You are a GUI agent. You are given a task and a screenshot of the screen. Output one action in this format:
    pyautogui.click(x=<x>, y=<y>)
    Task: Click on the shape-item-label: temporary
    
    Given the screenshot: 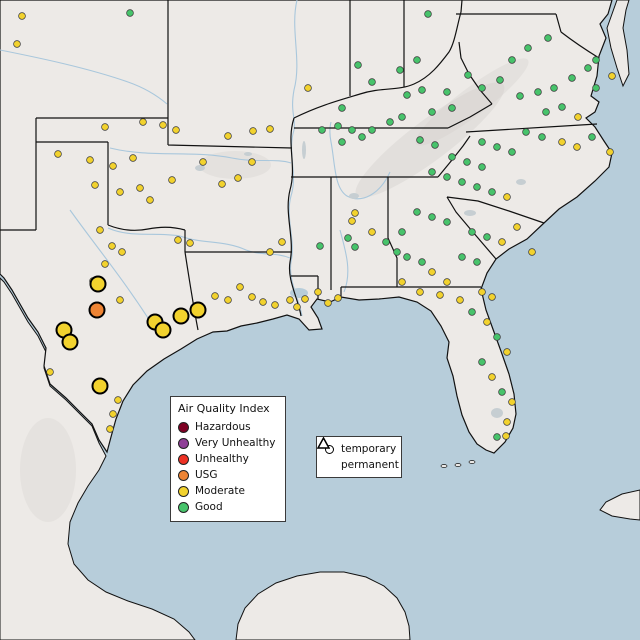 What is the action you would take?
    pyautogui.click(x=369, y=449)
    